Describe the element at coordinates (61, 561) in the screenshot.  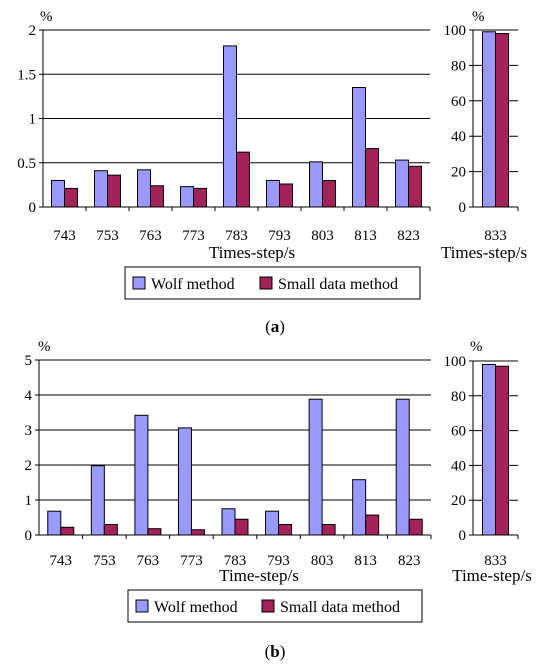
I see `b-main-category-label: 743` at that location.